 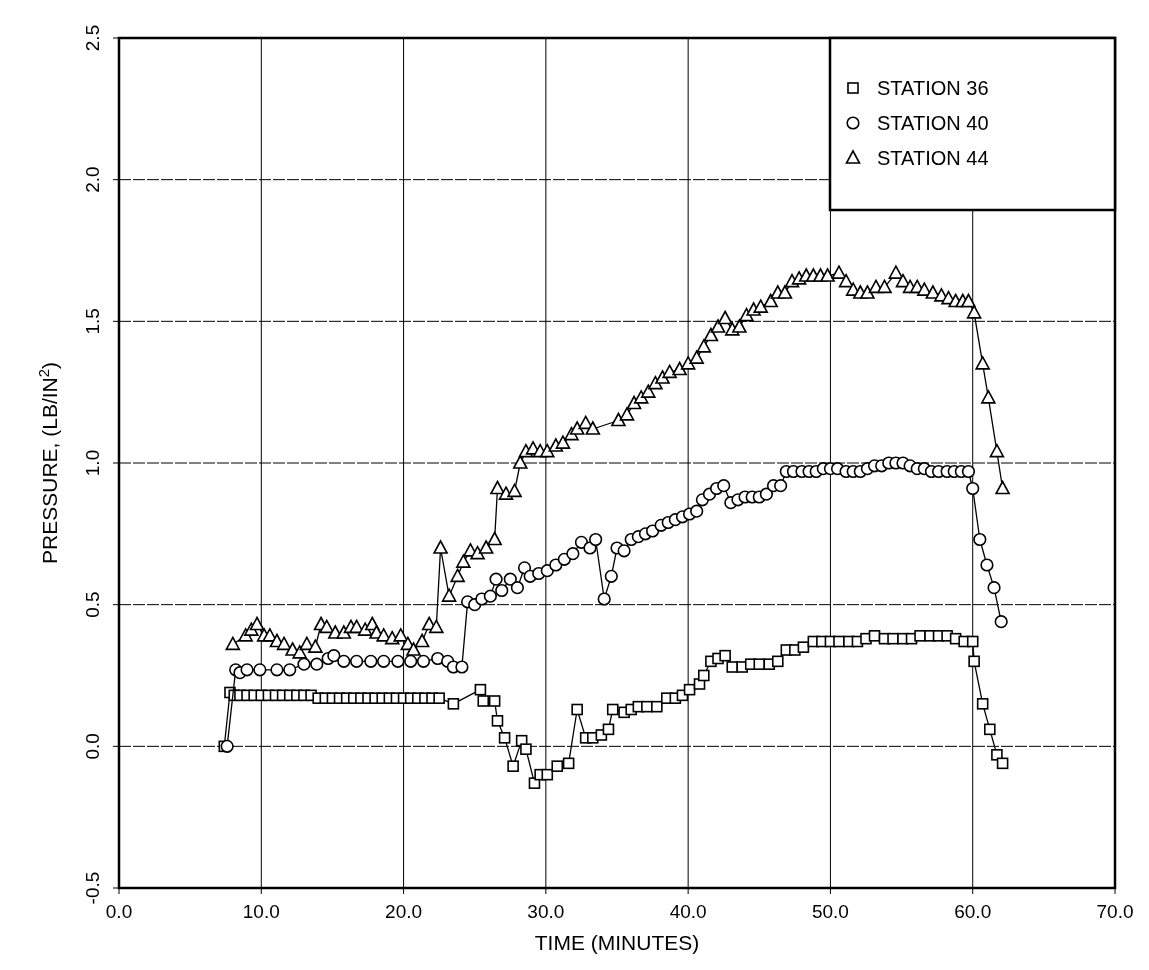 What do you see at coordinates (933, 158) in the screenshot?
I see `legend-label: STATION 44` at bounding box center [933, 158].